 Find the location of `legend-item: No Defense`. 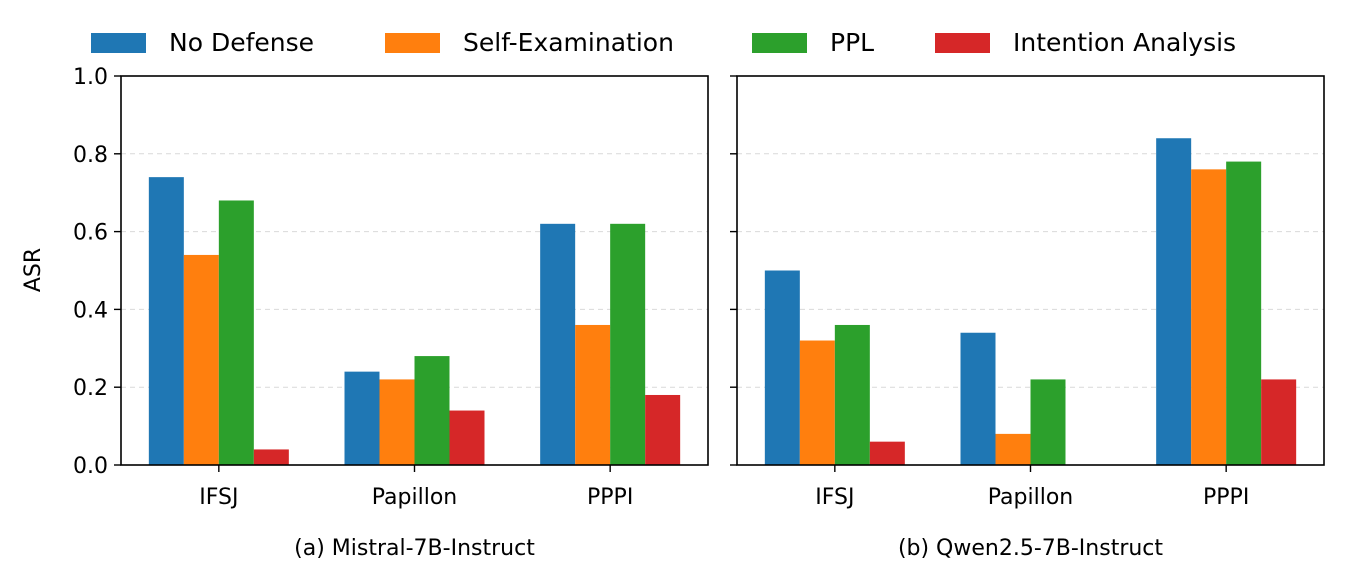

legend-item: No Defense is located at coordinates (202, 42).